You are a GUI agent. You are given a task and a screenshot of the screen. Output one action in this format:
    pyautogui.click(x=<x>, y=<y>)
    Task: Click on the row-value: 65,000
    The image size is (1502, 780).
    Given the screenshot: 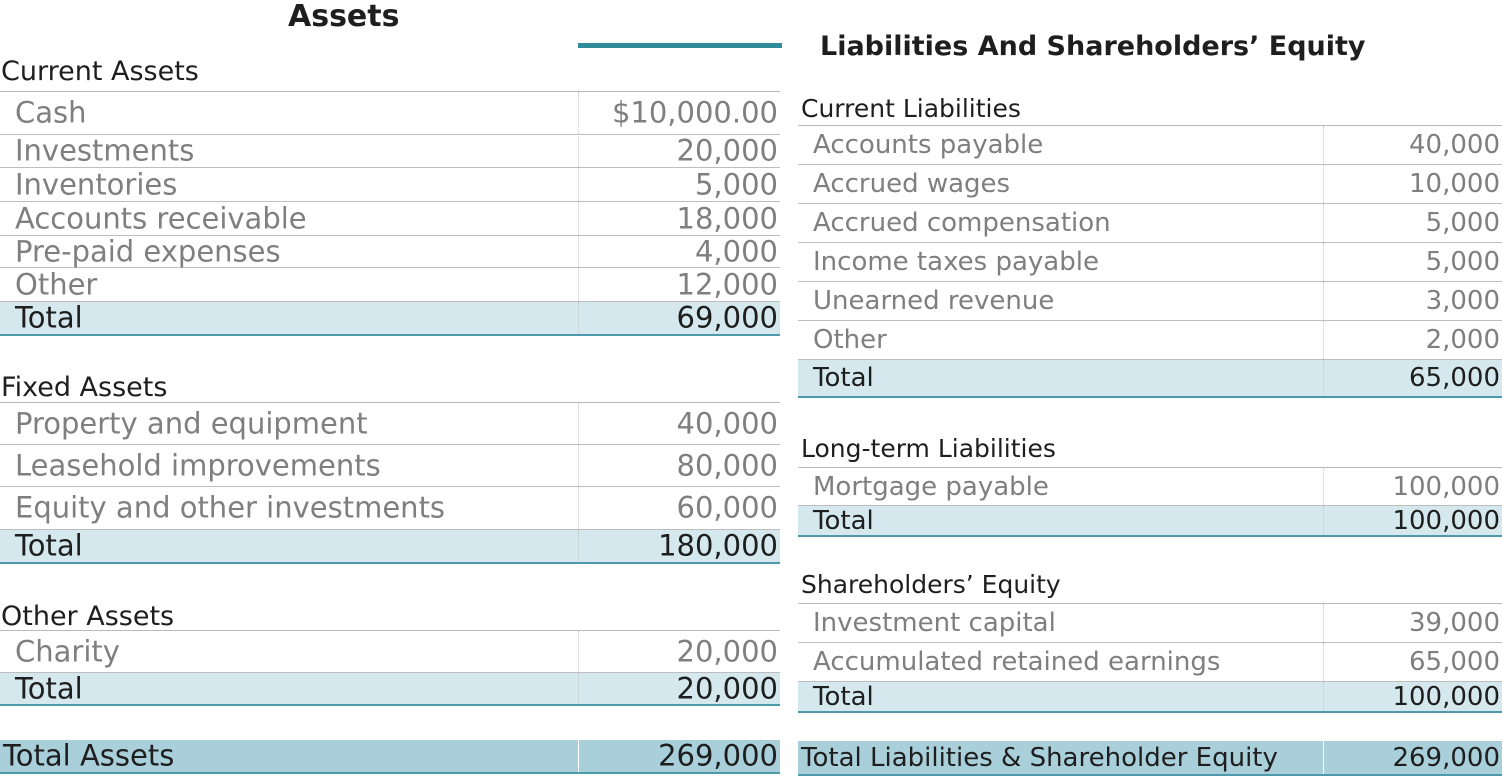 What is the action you would take?
    pyautogui.click(x=1454, y=662)
    